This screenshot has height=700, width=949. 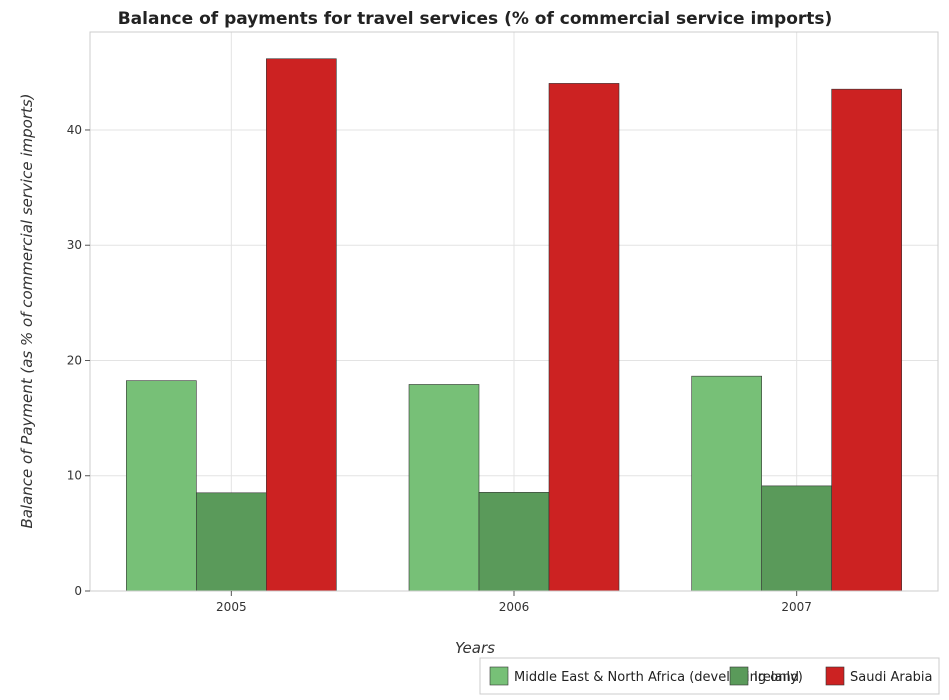 What do you see at coordinates (74, 130) in the screenshot?
I see `y-tick-label: 40` at bounding box center [74, 130].